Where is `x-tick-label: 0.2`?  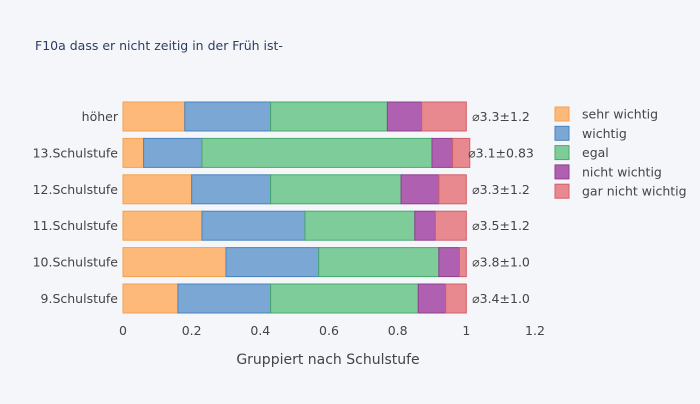
x-tick-label: 0.2 is located at coordinates (192, 330).